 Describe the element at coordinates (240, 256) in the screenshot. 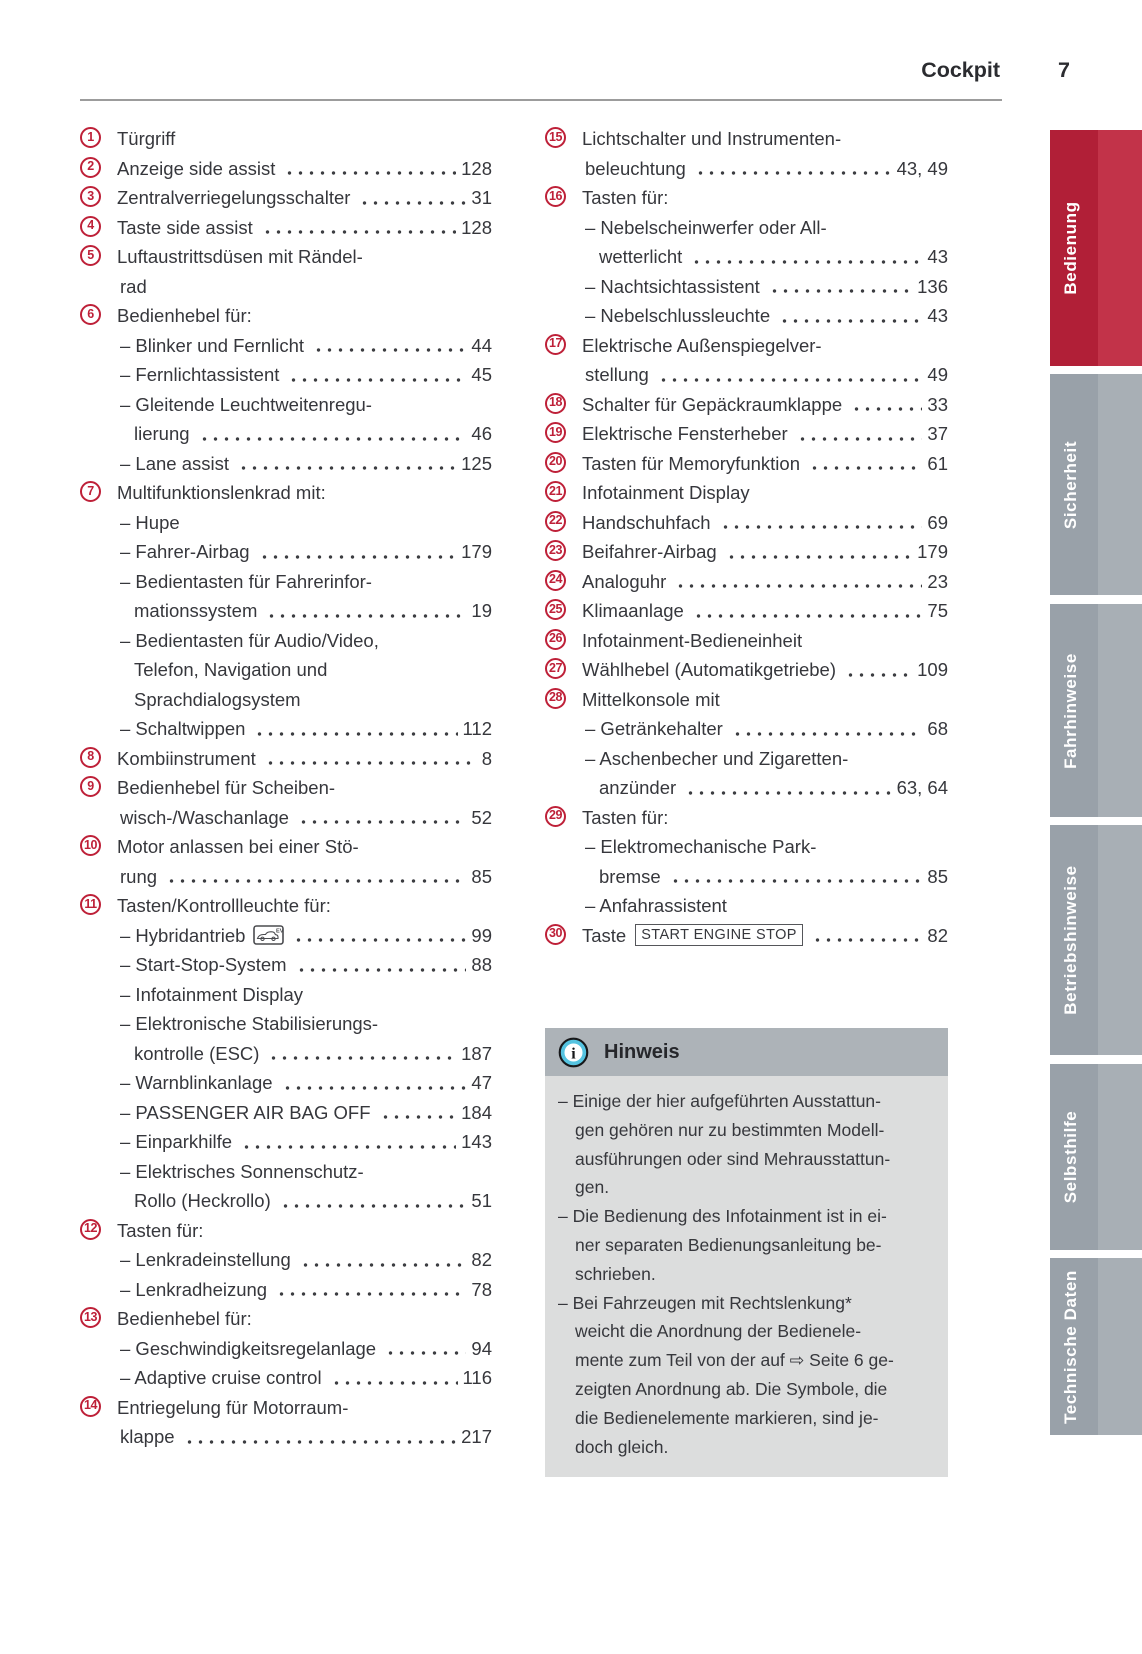

I see `toc-label: Luftaustrittsdüsen mit Rändel-` at that location.